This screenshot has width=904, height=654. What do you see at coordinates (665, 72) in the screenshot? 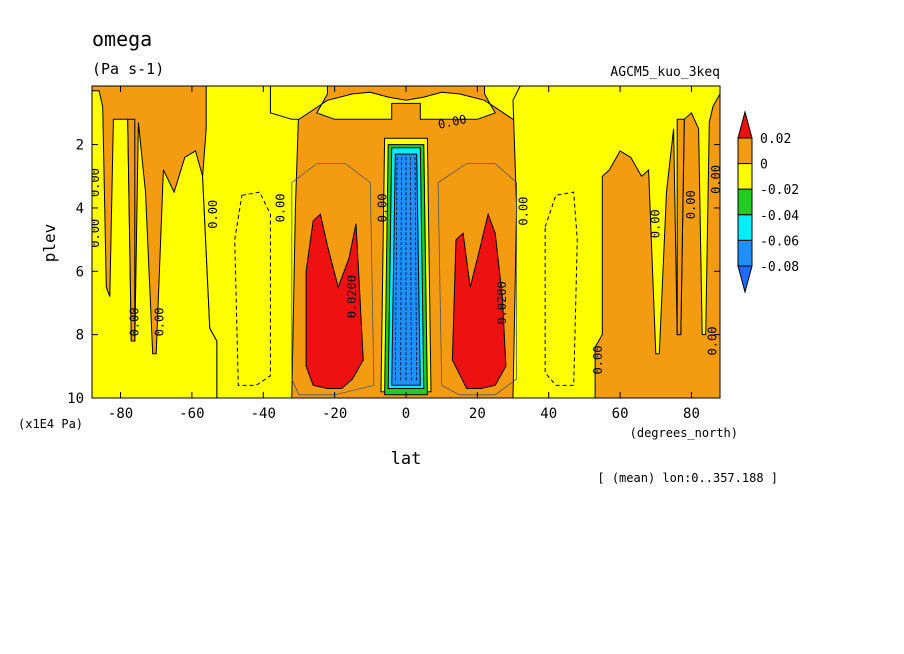
I see `experiment-label: AGCM5_kuo_3keq` at bounding box center [665, 72].